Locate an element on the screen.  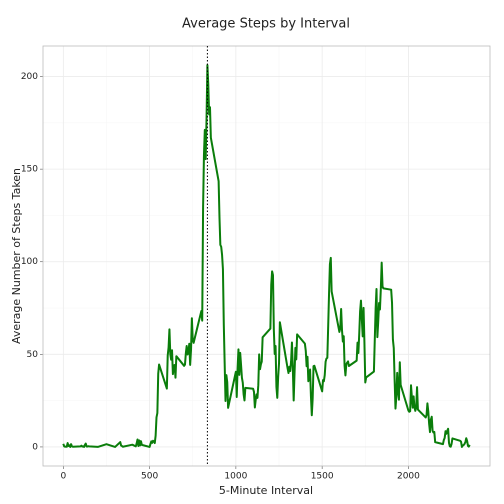
y-tick-label: 100 is located at coordinates (29, 262).